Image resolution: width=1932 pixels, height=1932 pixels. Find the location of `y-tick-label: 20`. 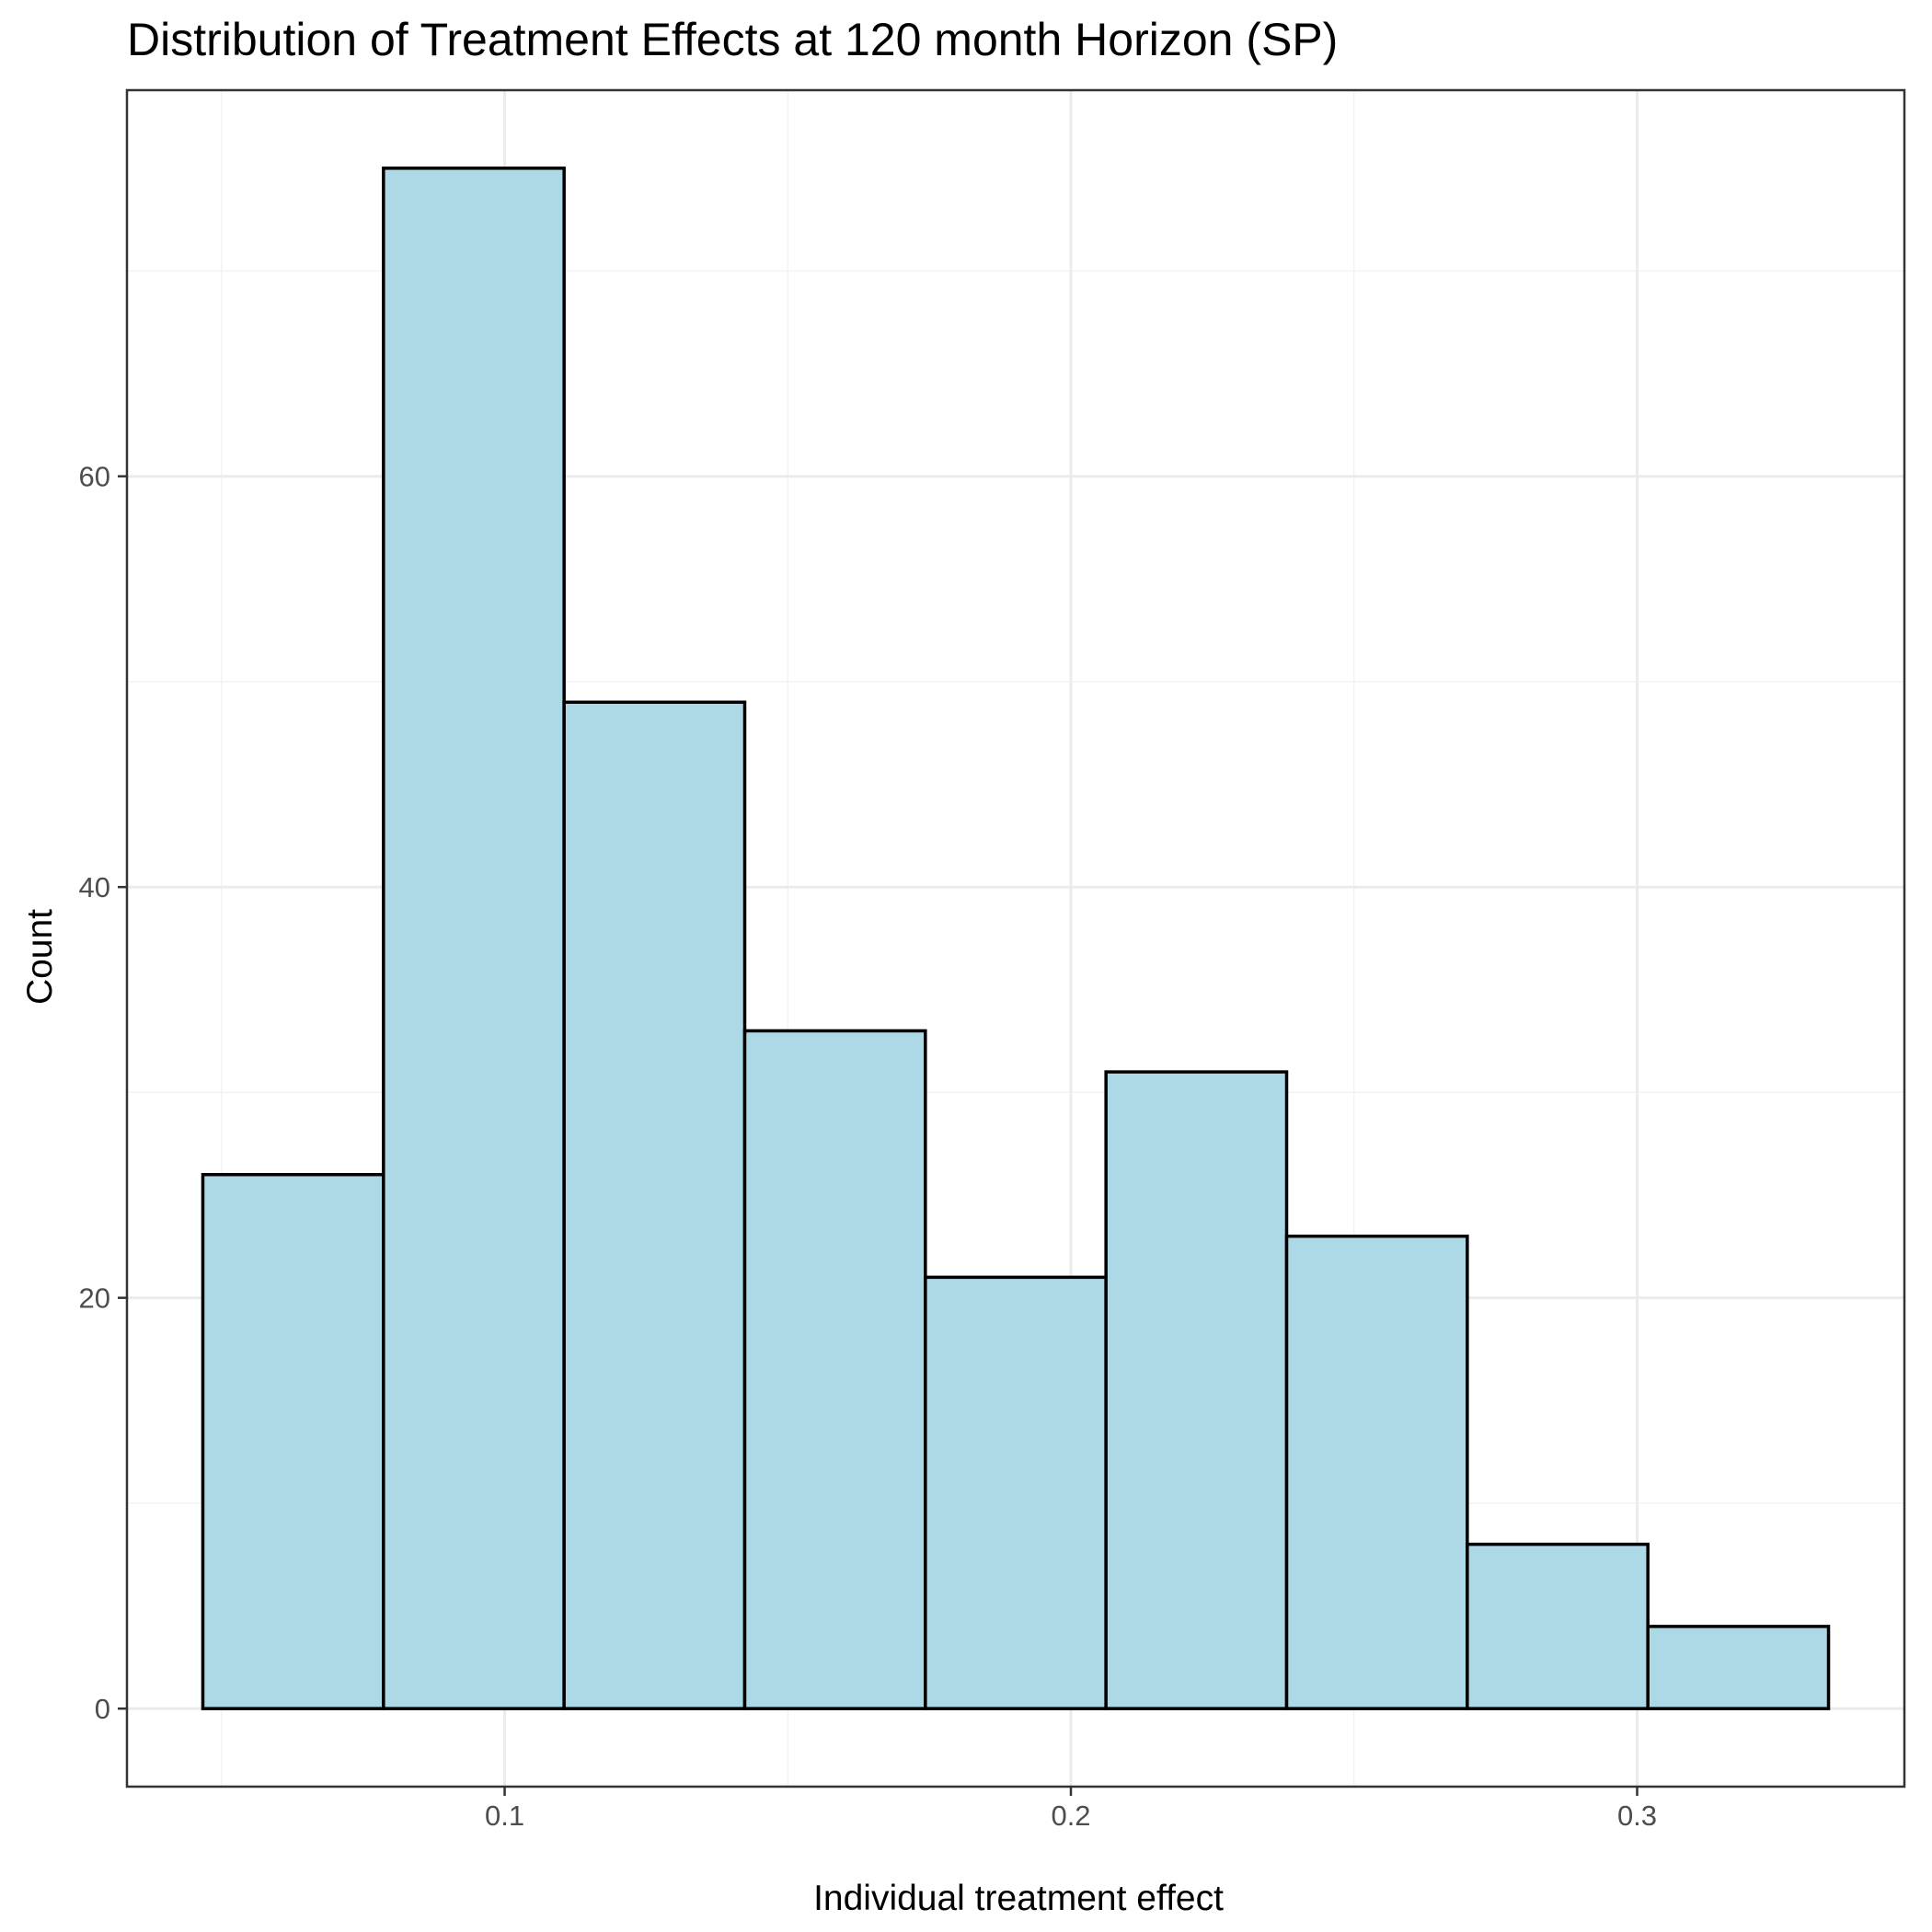

y-tick-label: 20 is located at coordinates (94, 1298).